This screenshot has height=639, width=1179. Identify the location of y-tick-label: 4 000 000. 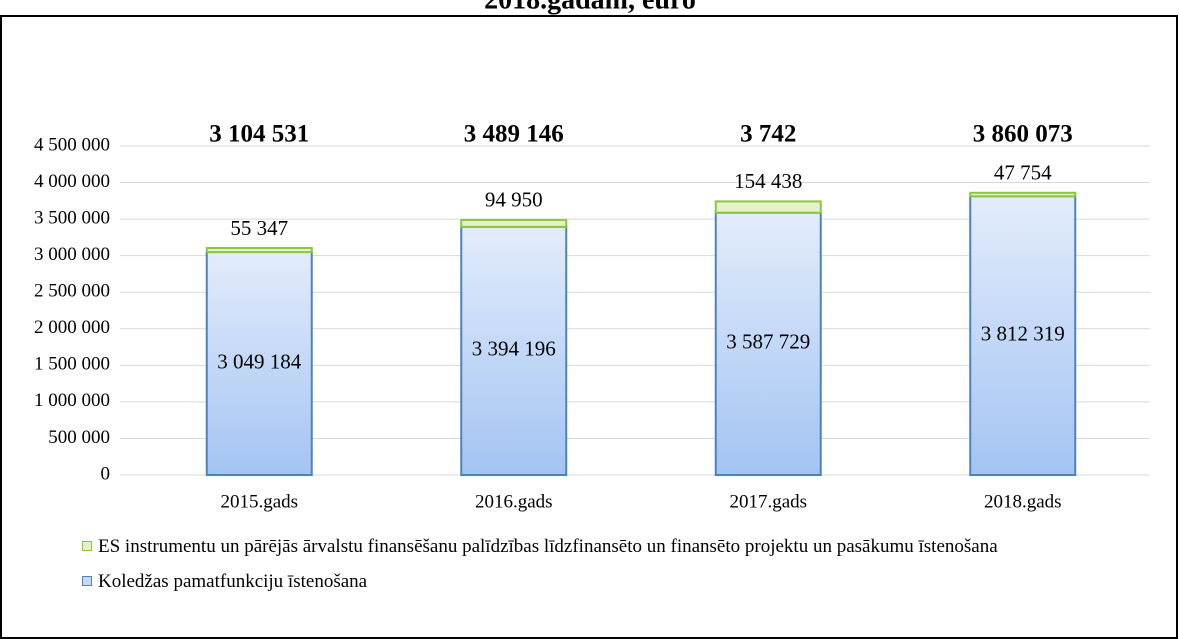
(72, 181).